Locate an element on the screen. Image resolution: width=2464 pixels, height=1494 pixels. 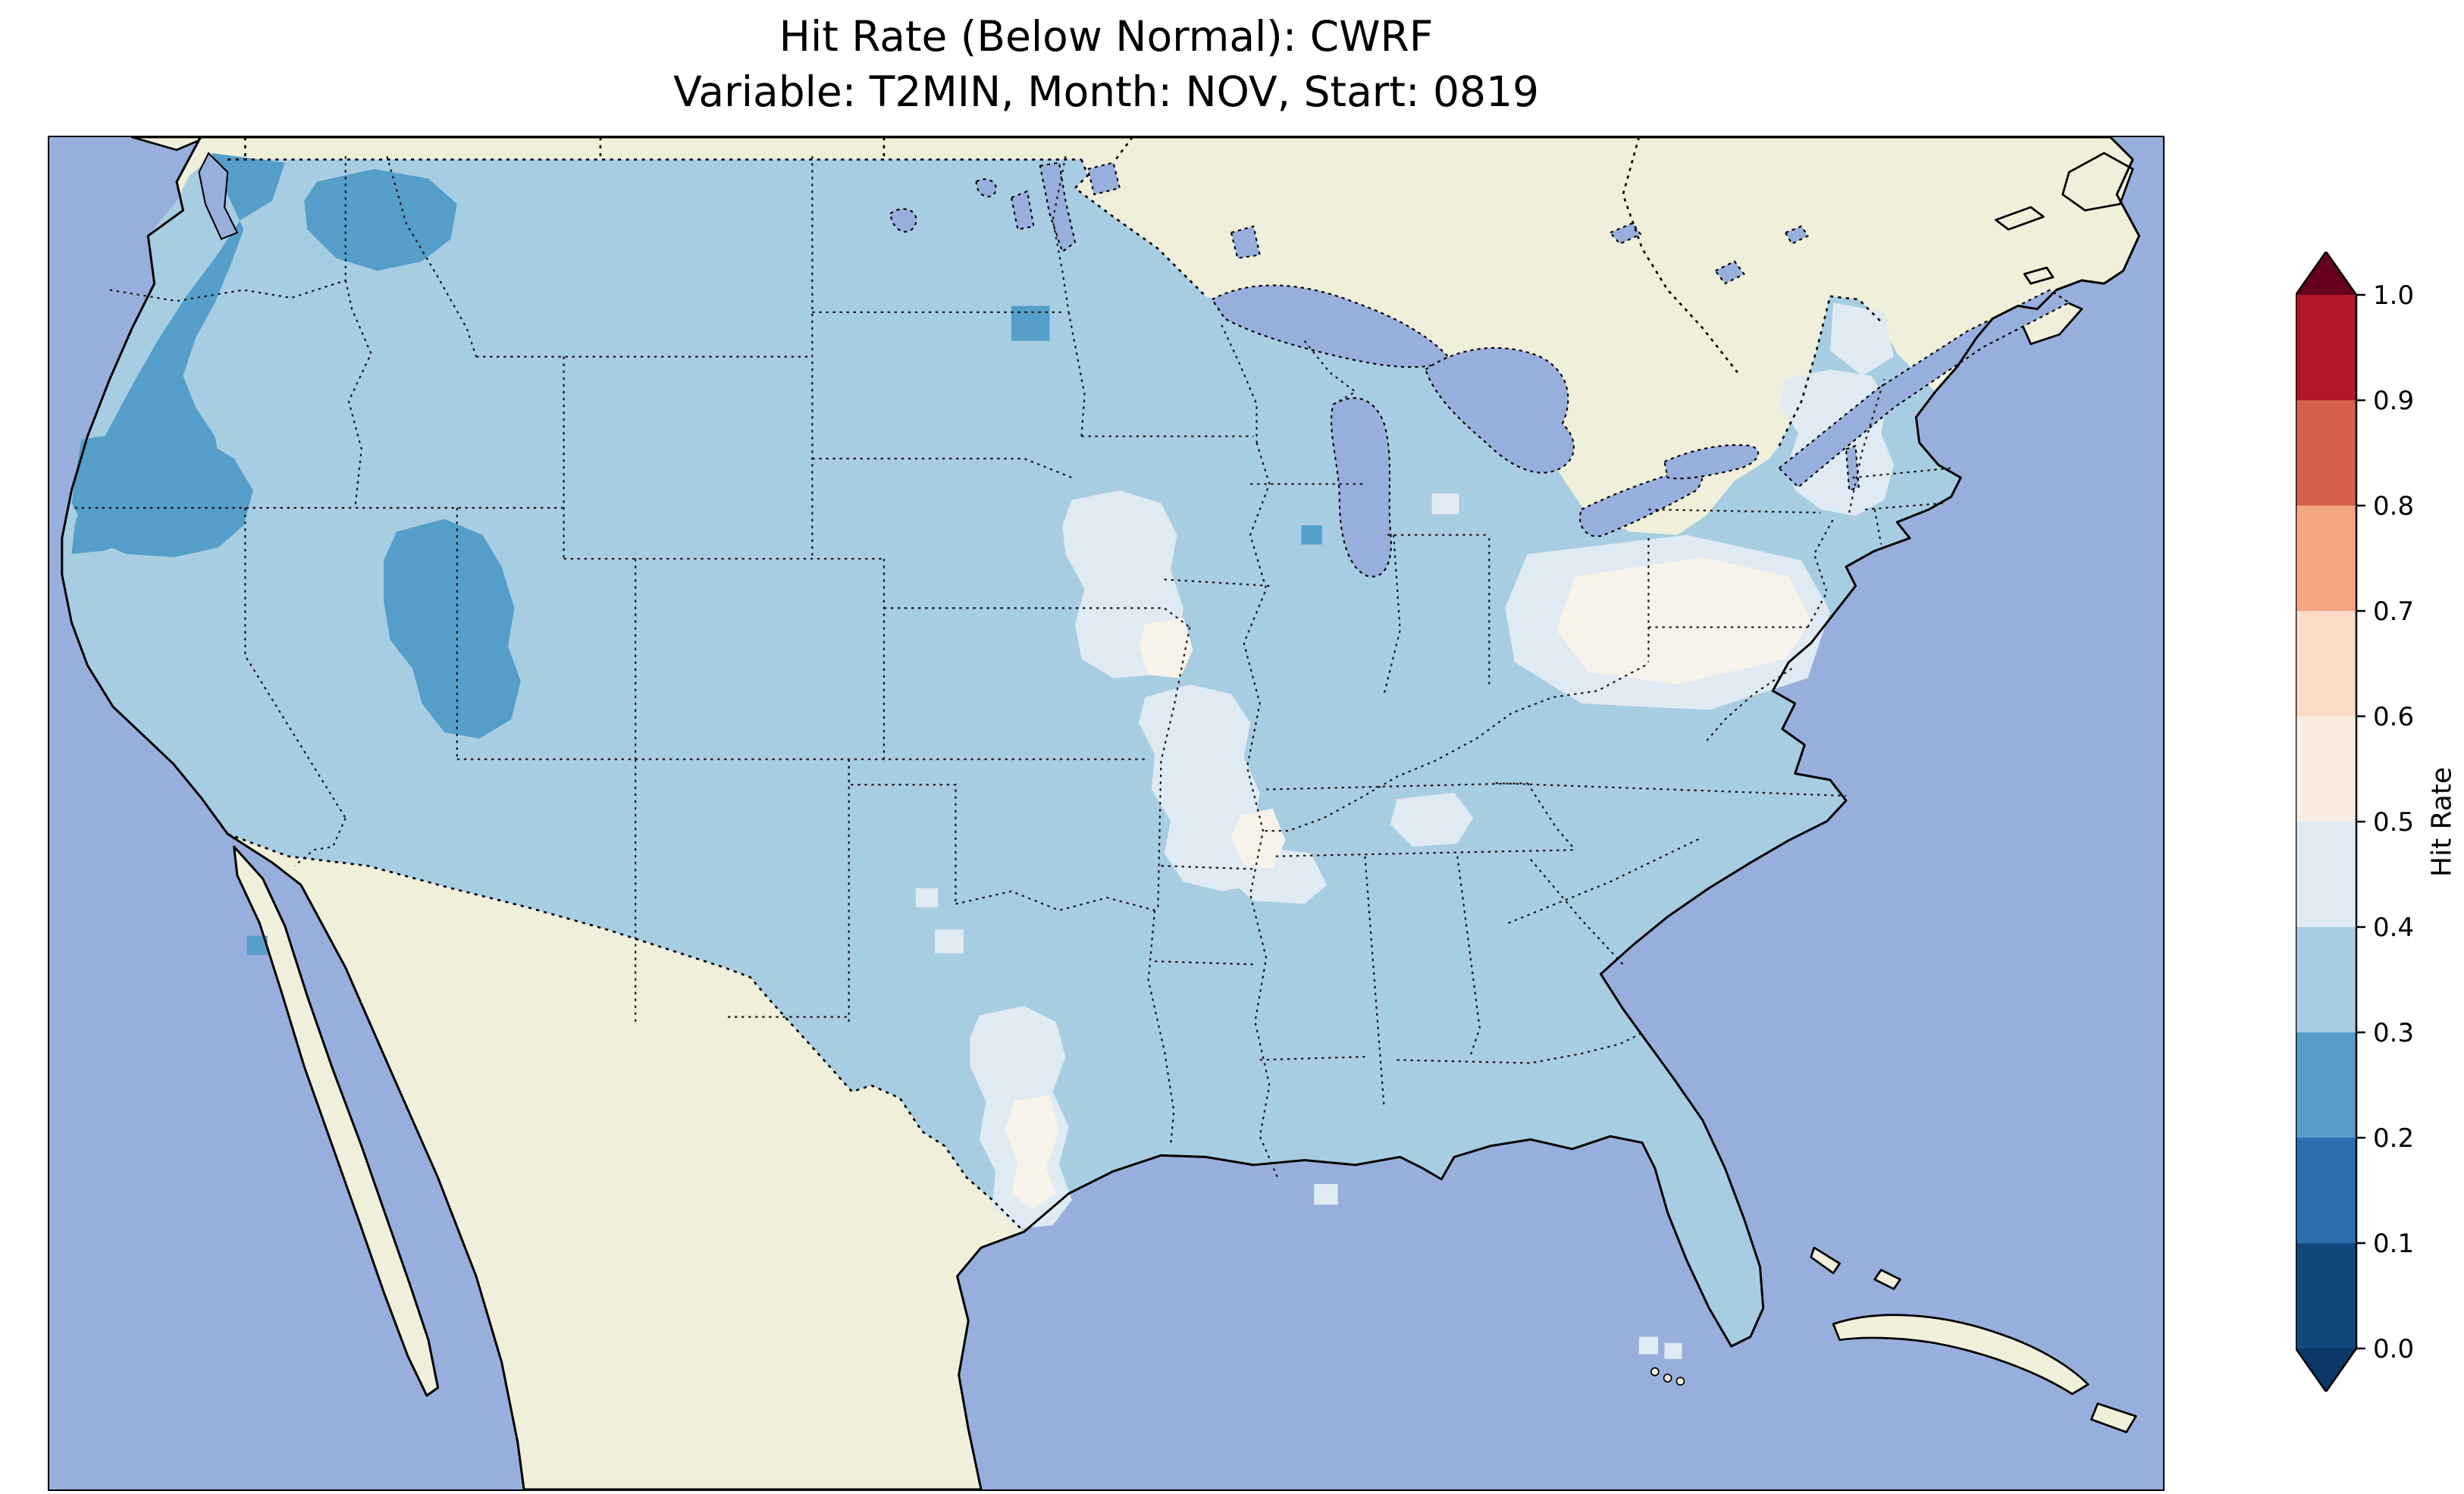
cuba is located at coordinates (1960, 1354).